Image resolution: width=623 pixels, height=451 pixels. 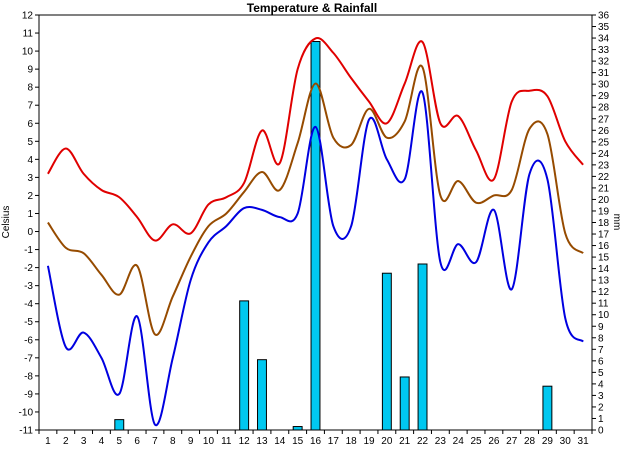 I want to click on right-tick-label: 9, so click(x=601, y=327).